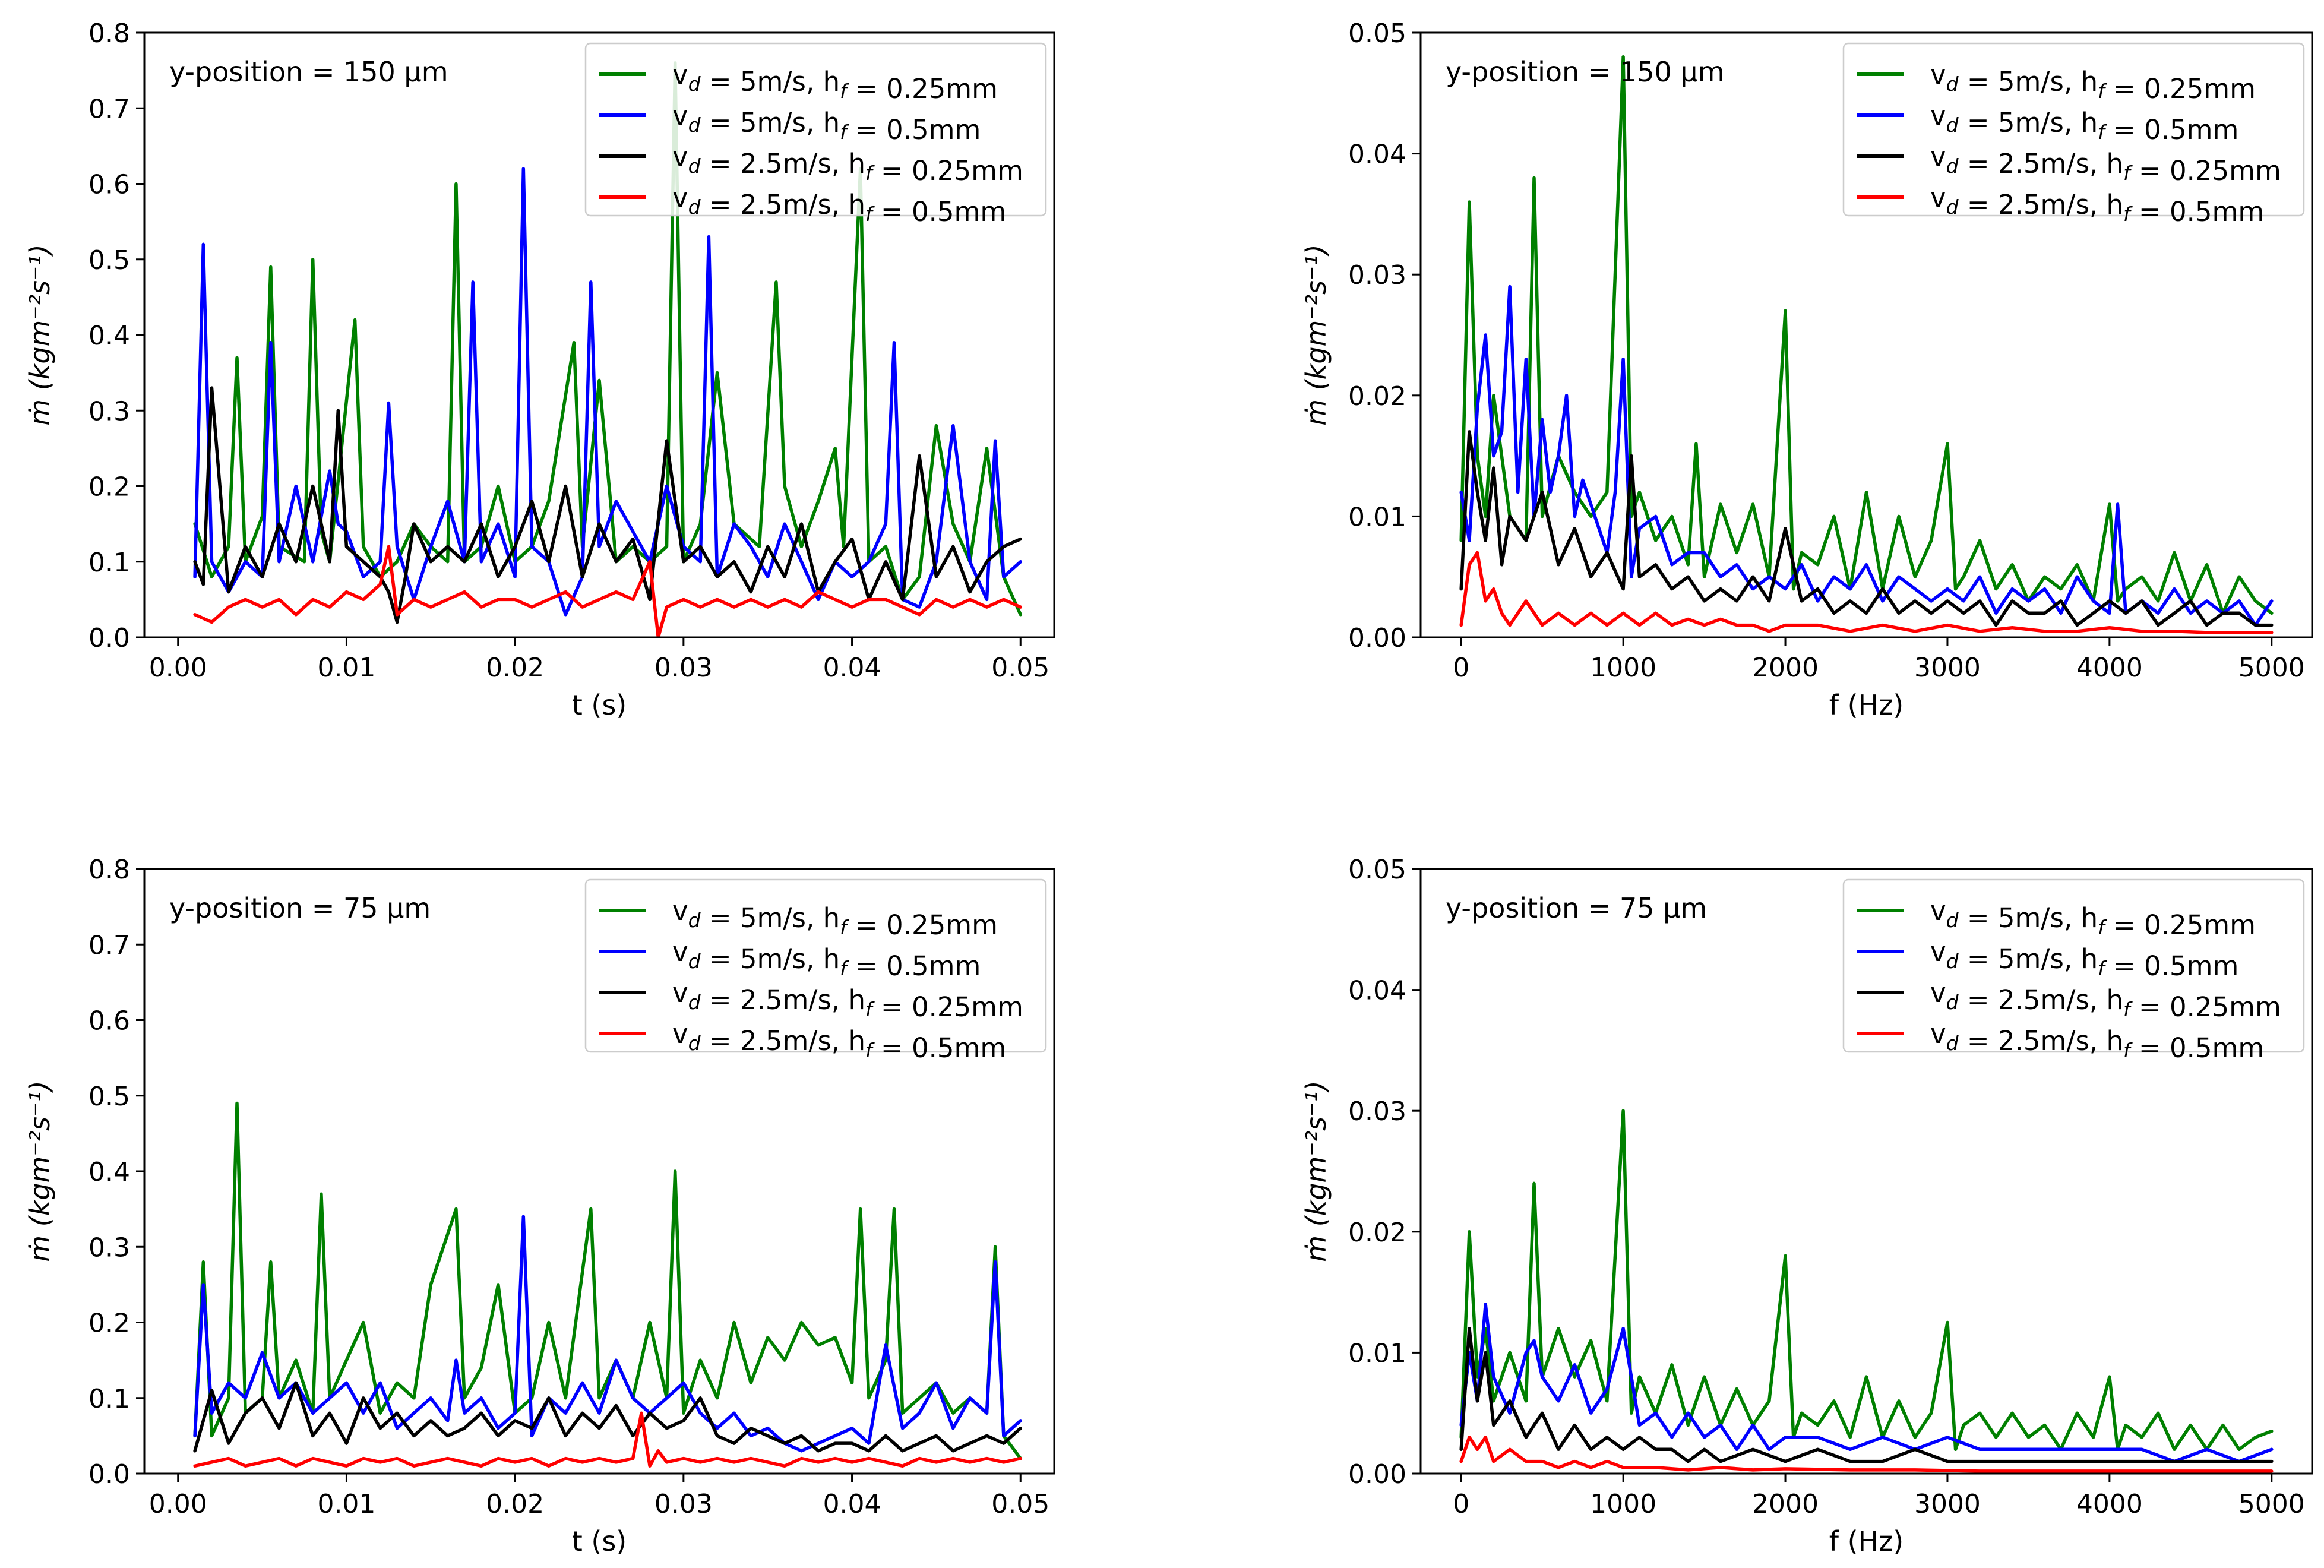  Describe the element at coordinates (835, 82) in the screenshot. I see `panel-top-left-legend-label: vd = 5m/s, hf = 0.25mm` at that location.